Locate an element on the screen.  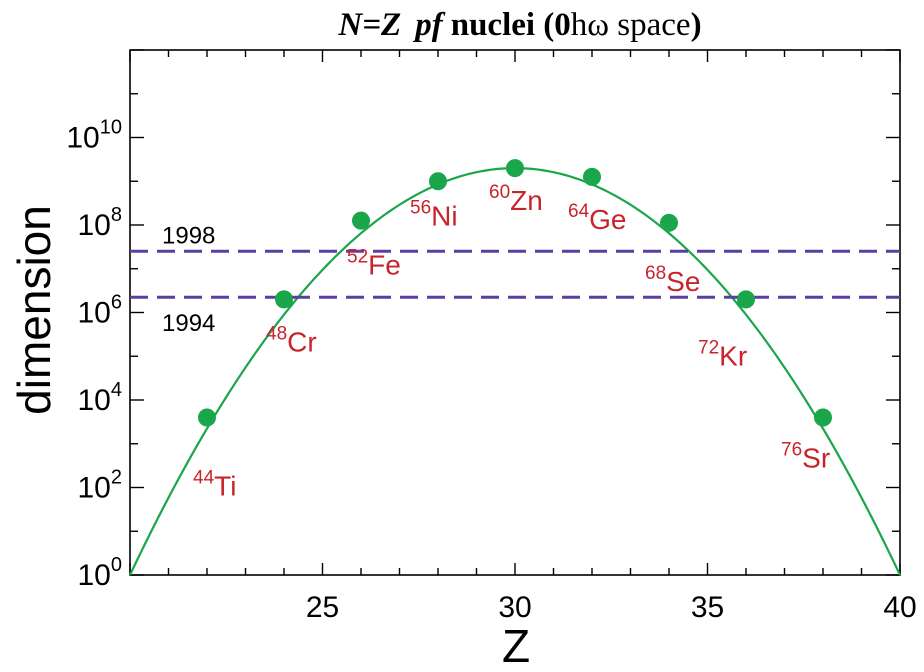
y-tick-label: 10² is located at coordinates (100, 486).